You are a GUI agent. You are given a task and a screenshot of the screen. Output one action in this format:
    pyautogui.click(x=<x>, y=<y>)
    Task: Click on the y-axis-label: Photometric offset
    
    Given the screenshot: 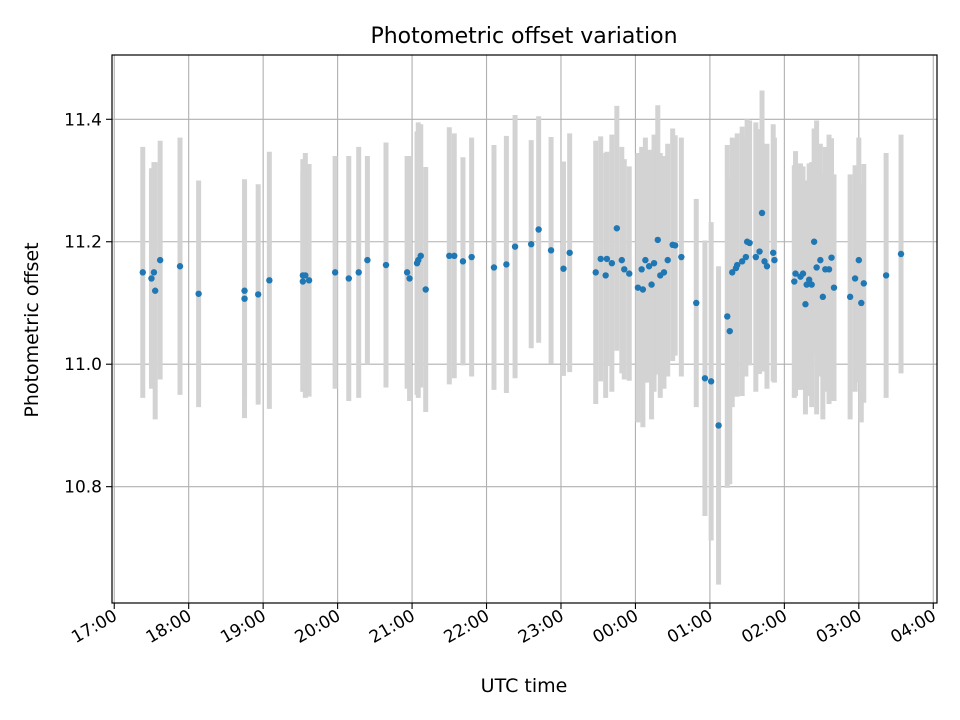 What is the action you would take?
    pyautogui.click(x=32, y=329)
    